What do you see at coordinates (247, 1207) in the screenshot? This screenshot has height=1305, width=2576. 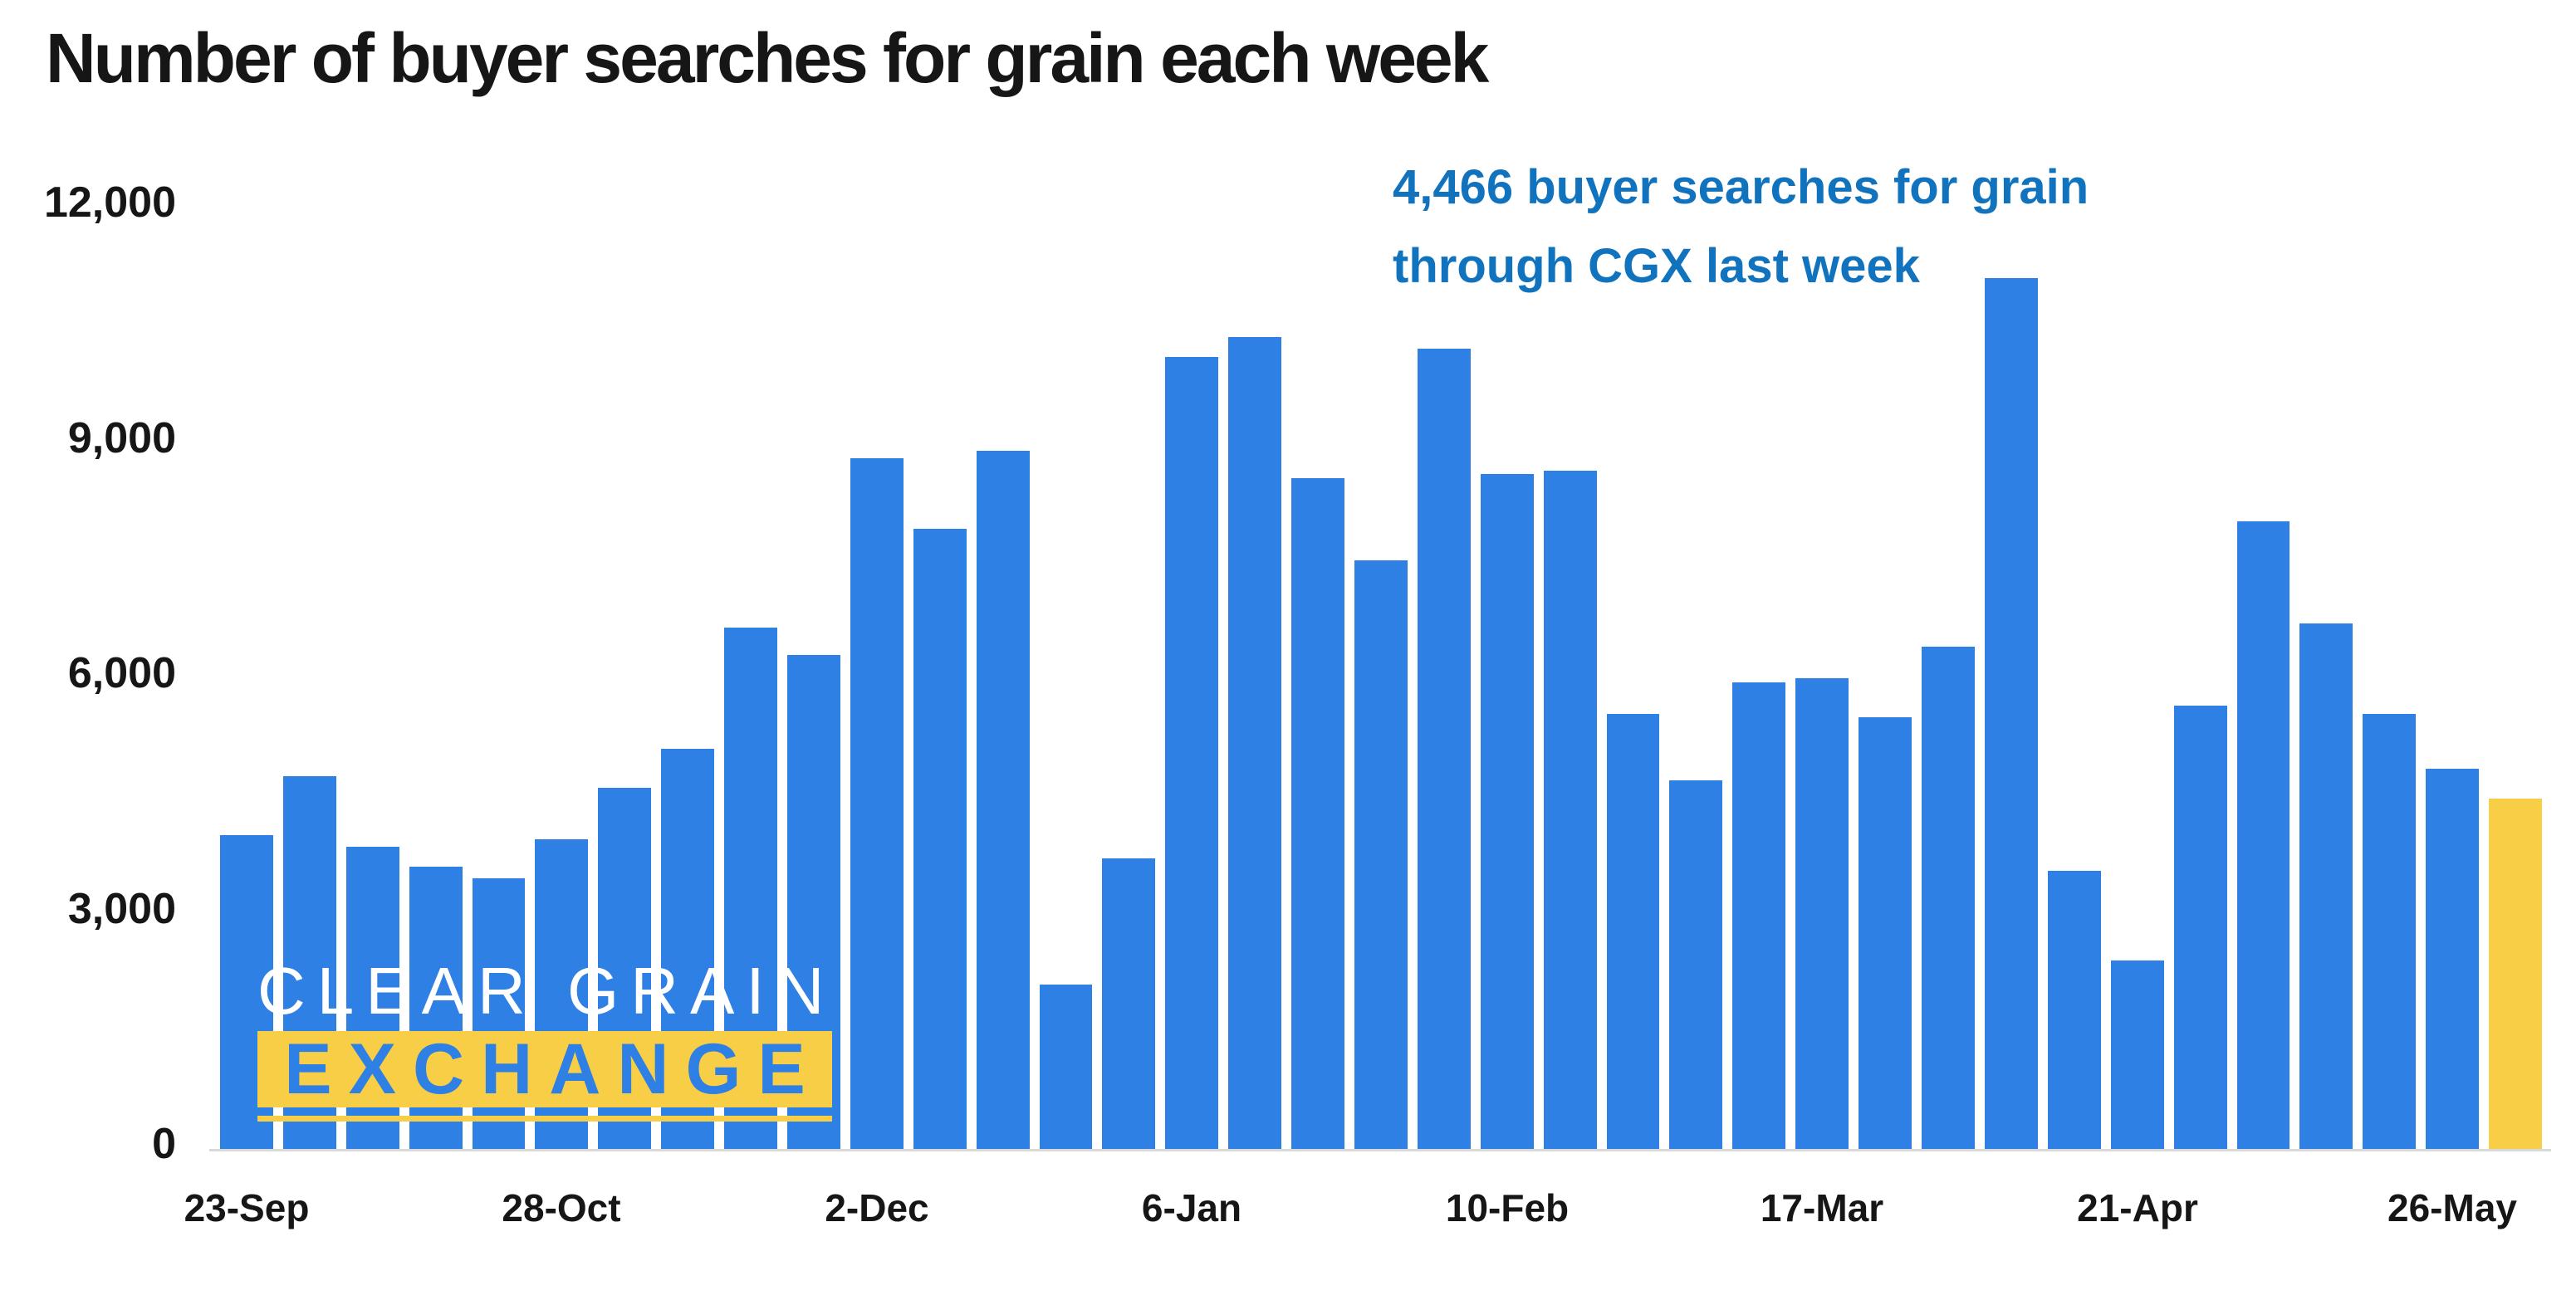 I see `x-tick-label: 23-Sep` at bounding box center [247, 1207].